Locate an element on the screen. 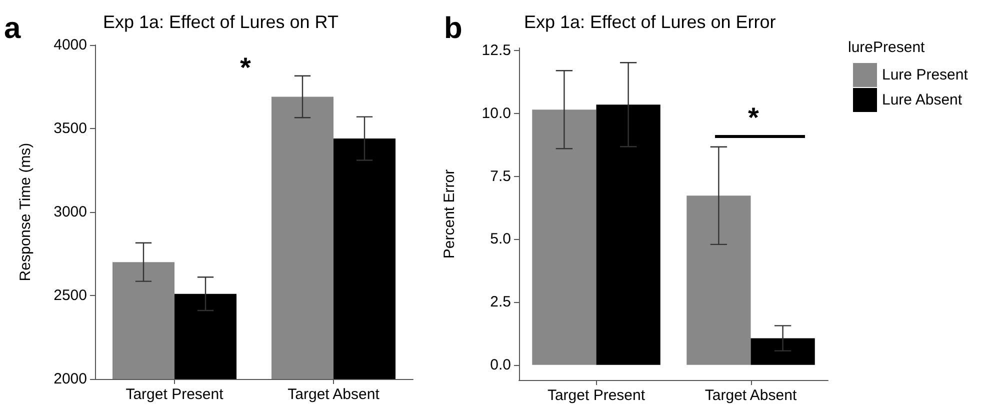 This screenshot has height=409, width=987. text: a is located at coordinates (12, 28).